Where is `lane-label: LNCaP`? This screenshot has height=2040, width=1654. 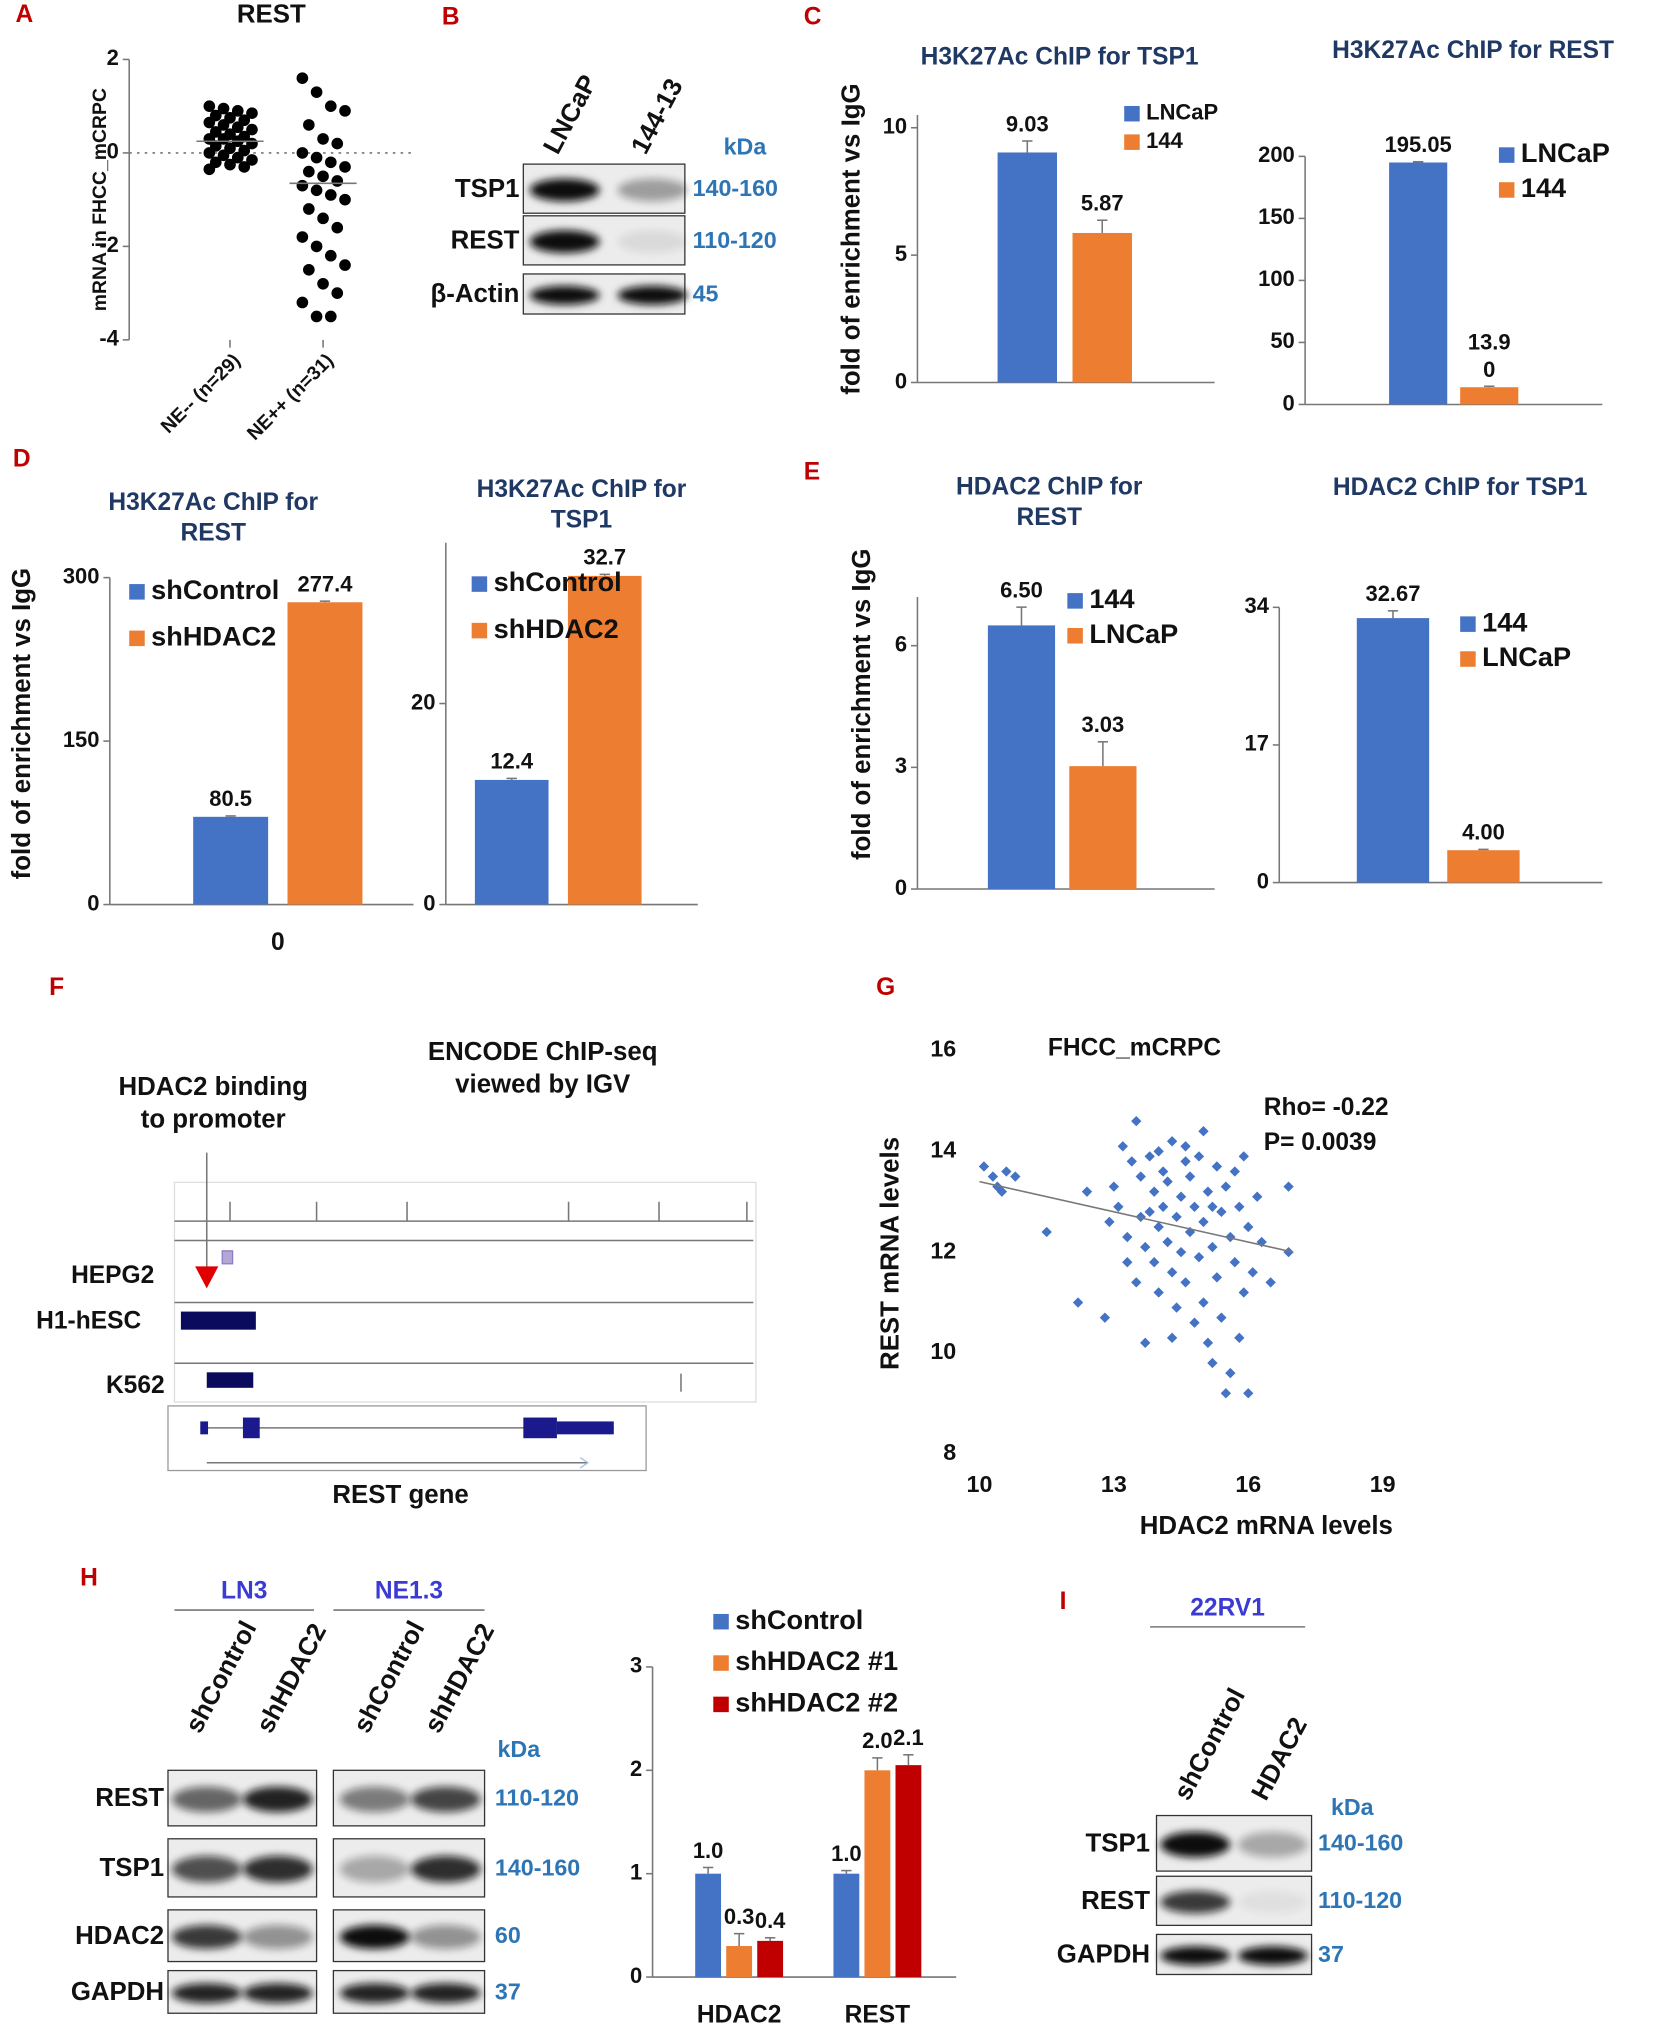
lane-label: LNCaP is located at coordinates (570, 115).